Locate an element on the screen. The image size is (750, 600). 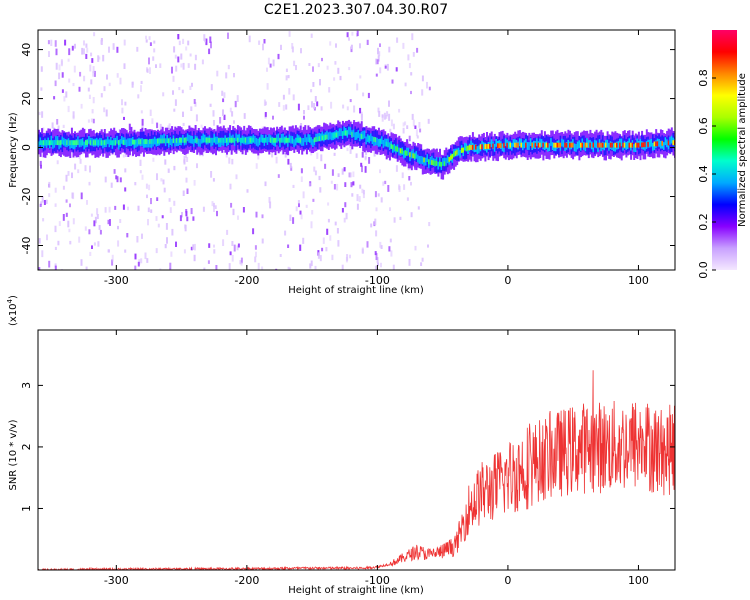
x-tick-label: -100 is located at coordinates (377, 280).